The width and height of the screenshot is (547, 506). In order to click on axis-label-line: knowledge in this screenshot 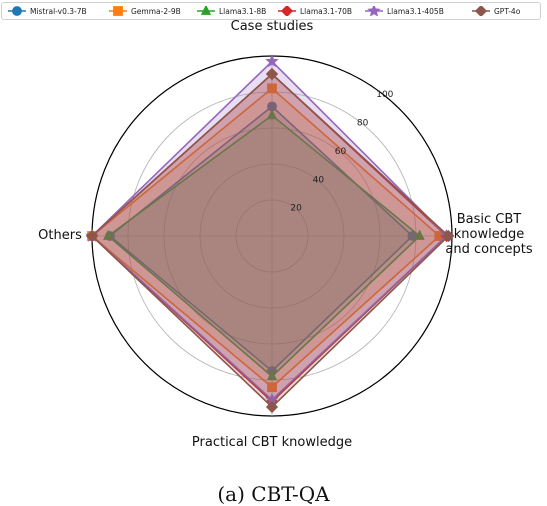, I will do `click(489, 234)`.